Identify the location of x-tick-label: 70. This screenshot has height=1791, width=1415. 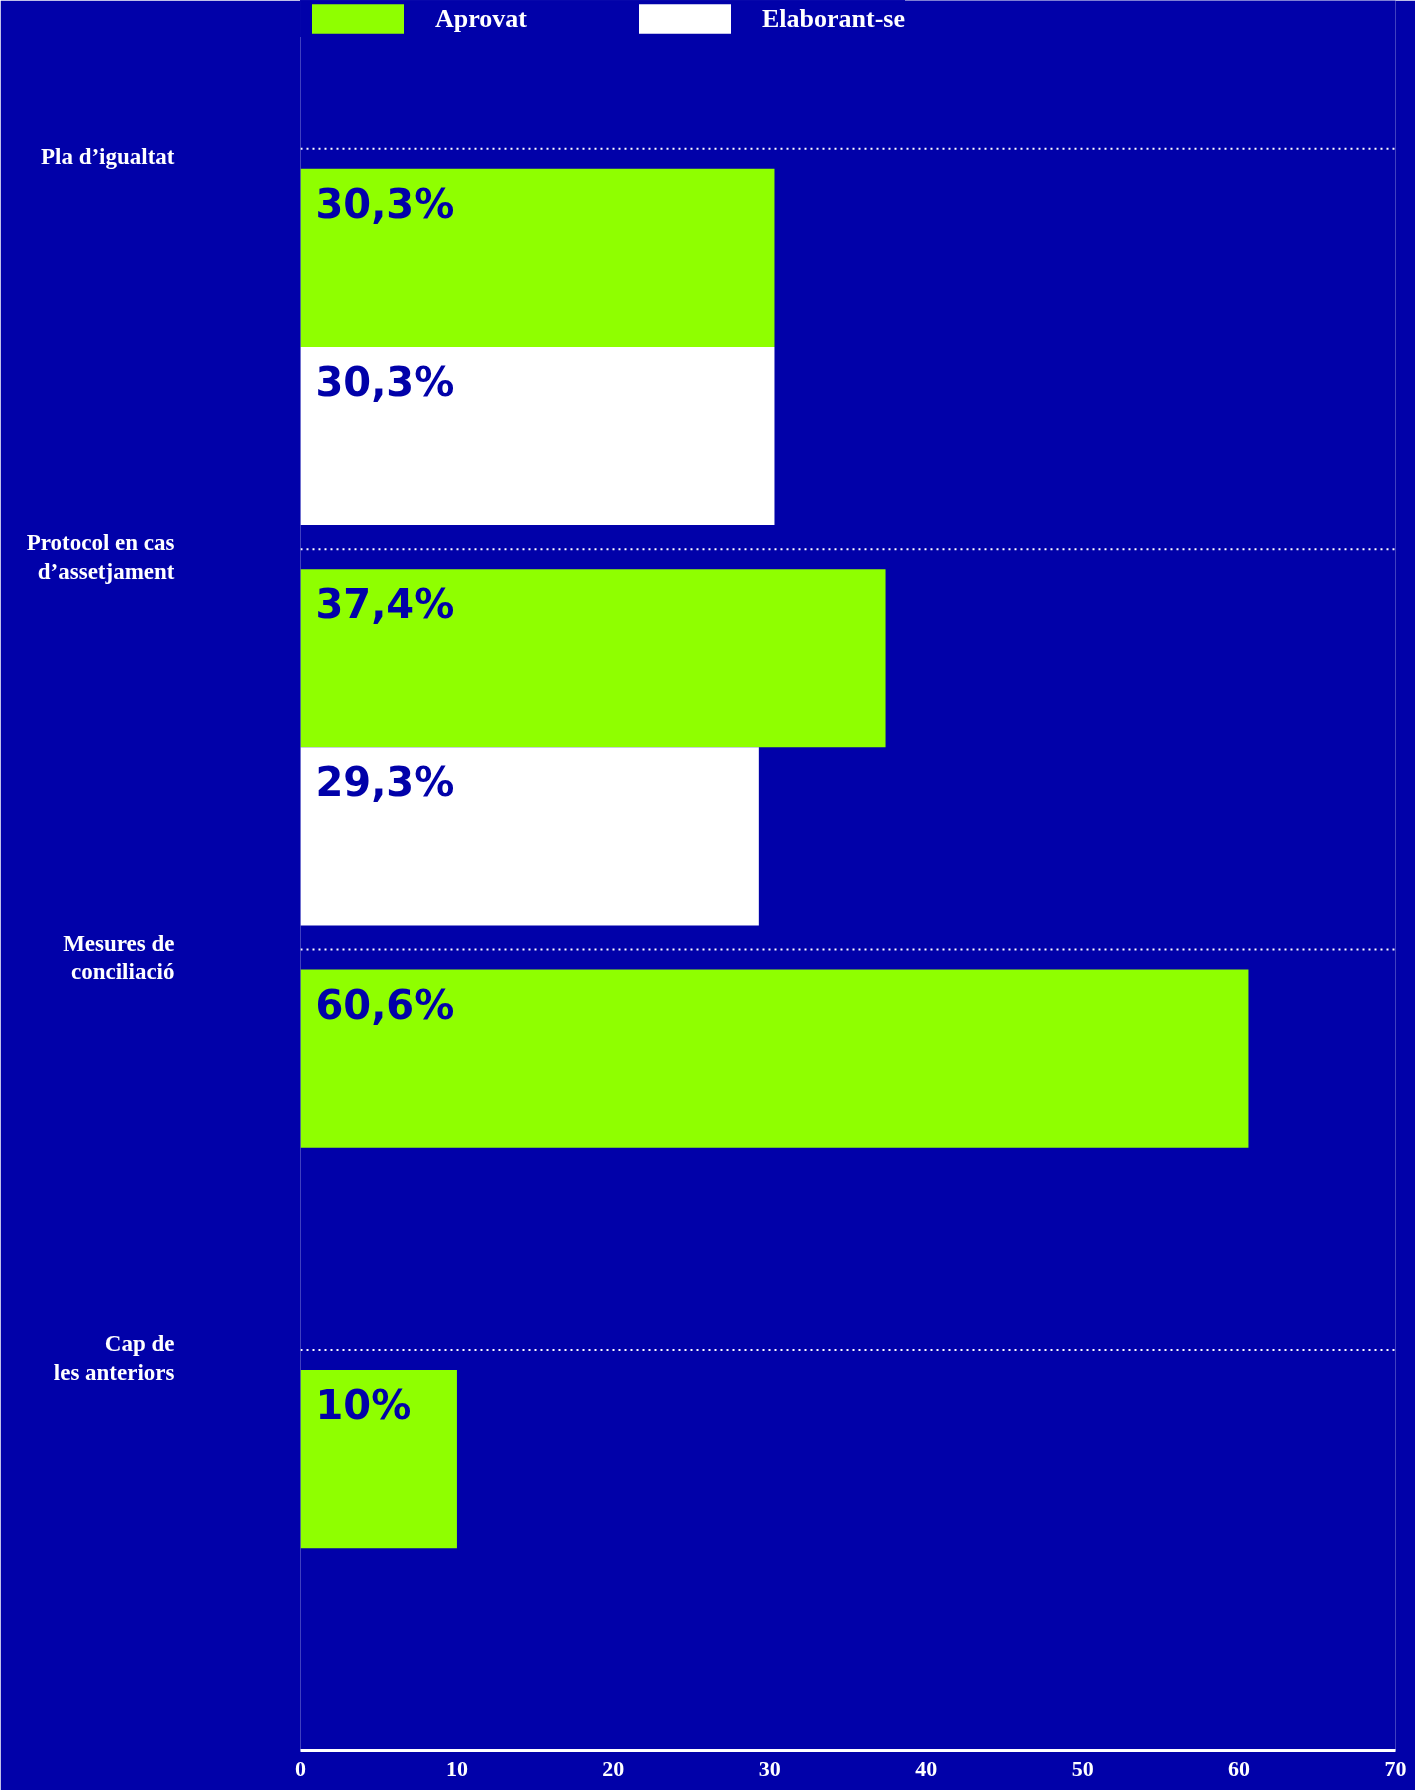
(1395, 1768).